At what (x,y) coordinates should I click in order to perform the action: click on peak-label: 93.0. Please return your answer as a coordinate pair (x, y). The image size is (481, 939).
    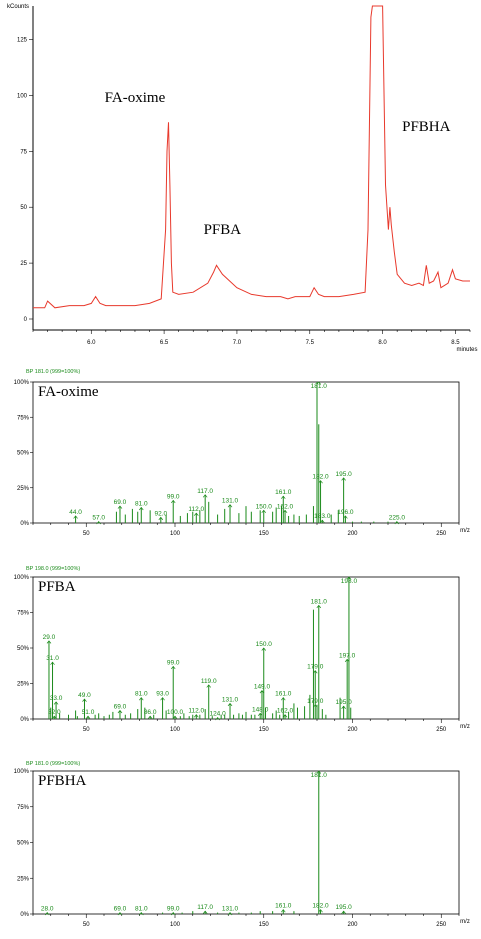
    Looking at the image, I should click on (162, 694).